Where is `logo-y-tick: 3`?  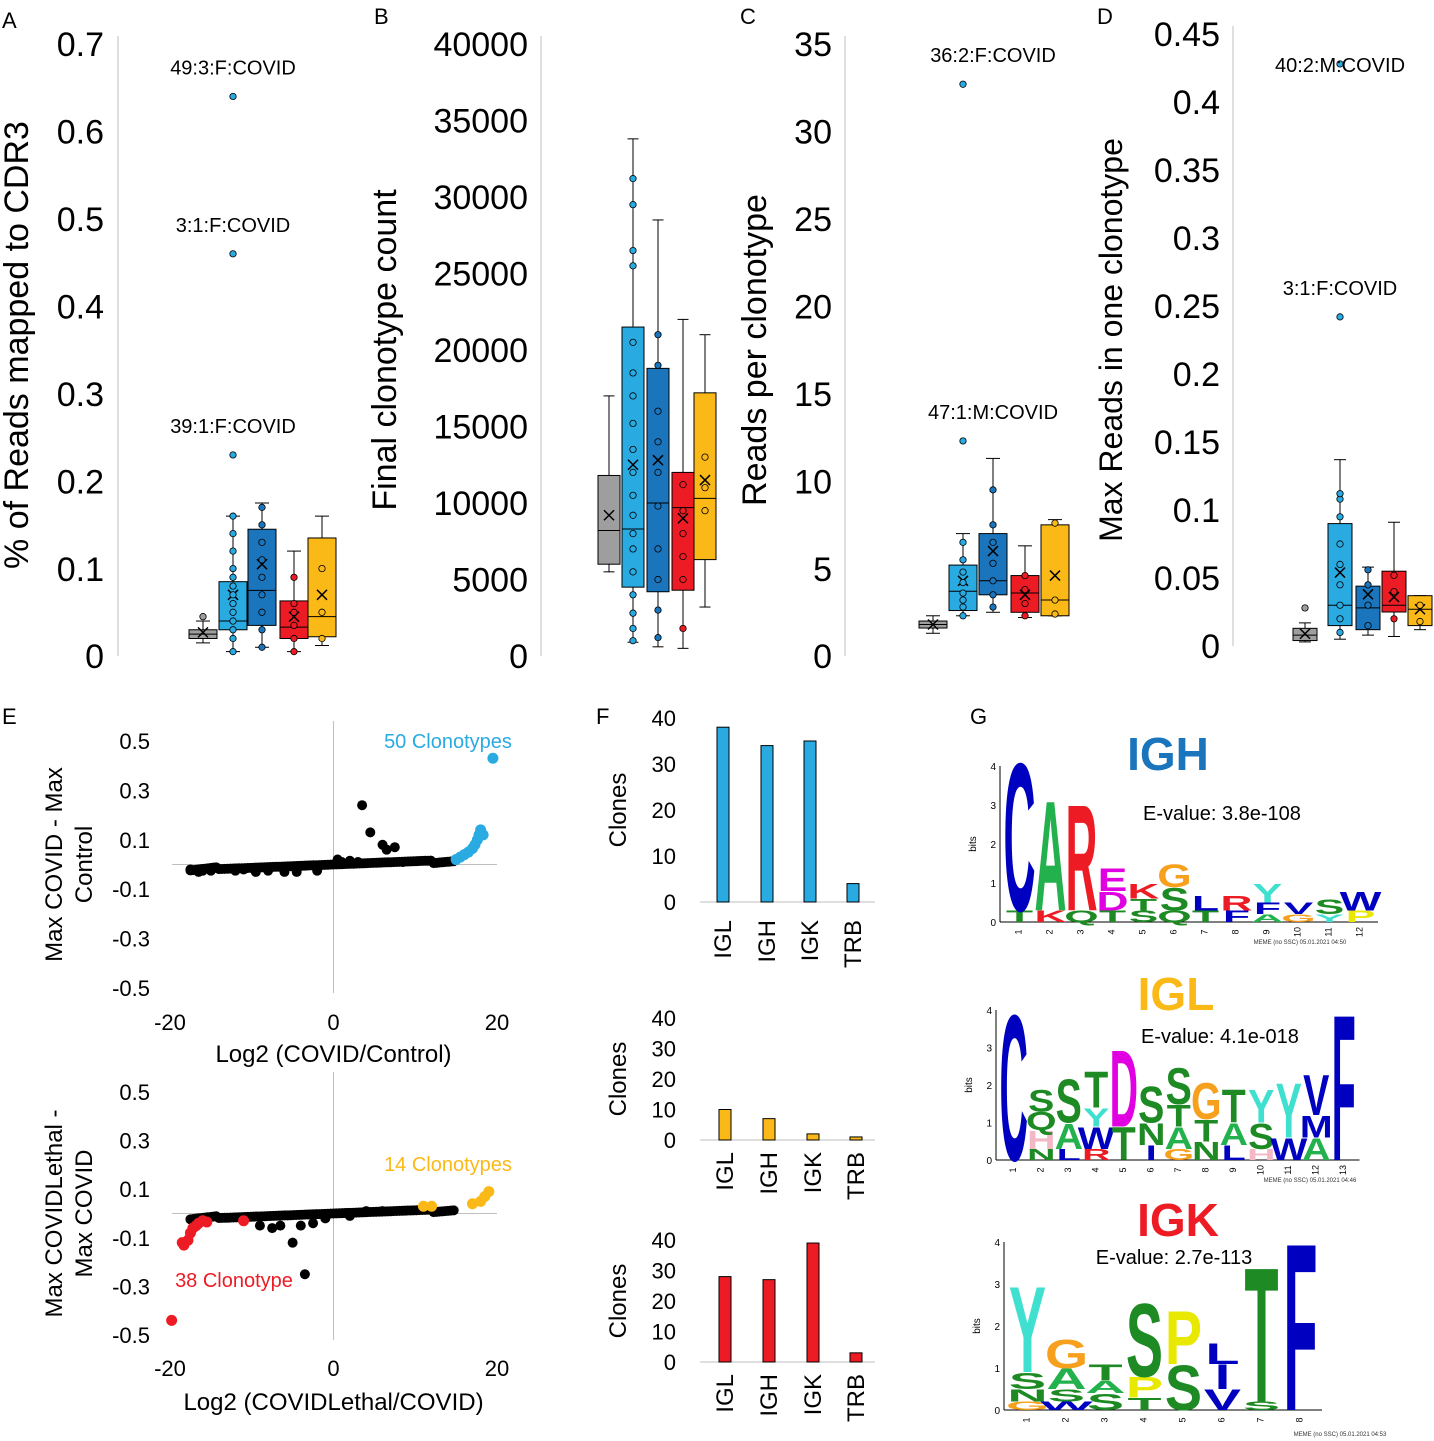 logo-y-tick: 3 is located at coordinates (997, 1285).